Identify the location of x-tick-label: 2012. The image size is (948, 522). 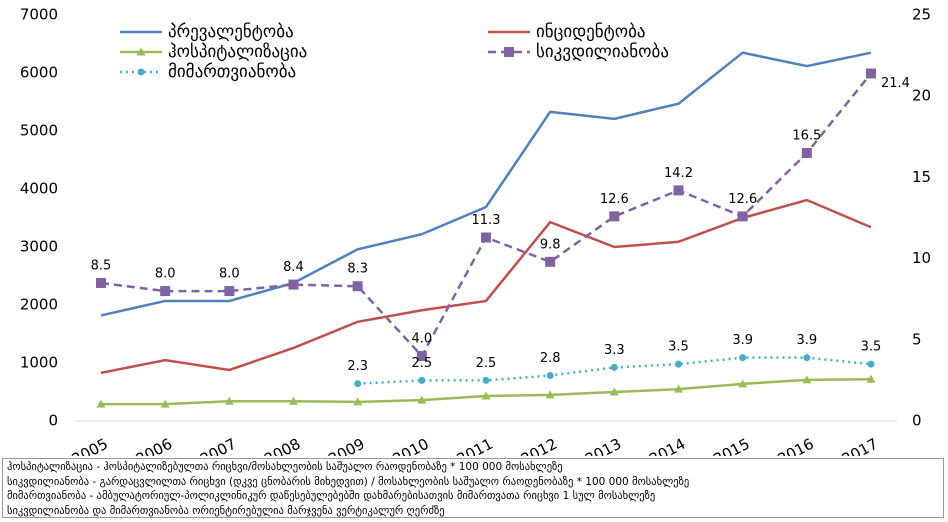
(539, 445).